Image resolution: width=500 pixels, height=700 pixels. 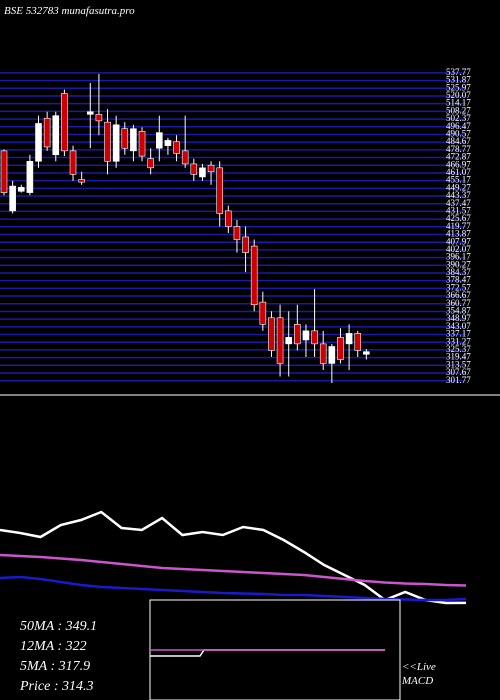 What do you see at coordinates (458, 134) in the screenshot?
I see `y-tick-label: 490.57` at bounding box center [458, 134].